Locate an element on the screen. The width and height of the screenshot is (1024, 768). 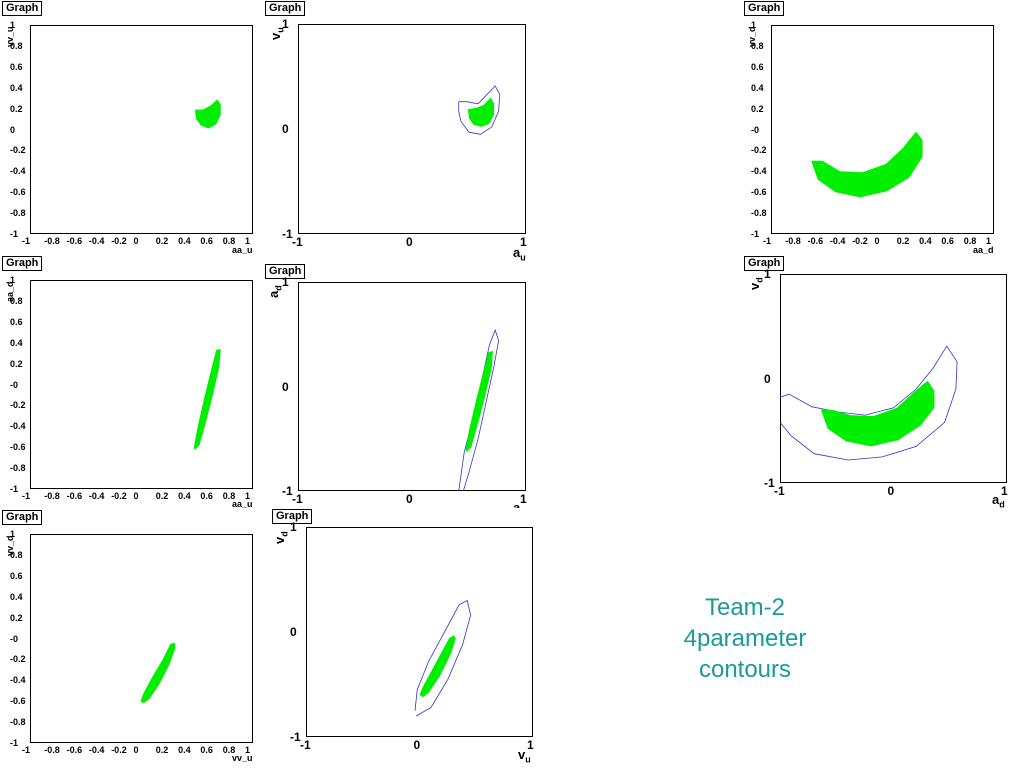
y-axis-label: vd is located at coordinates (756, 283).